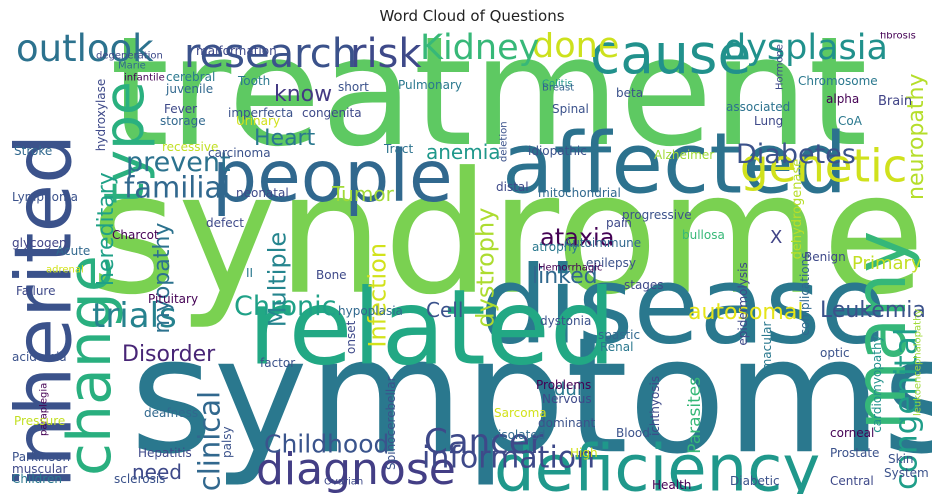 The width and height of the screenshot is (944, 504). I want to click on word-neuropathy: neuropathy, so click(916, 137).